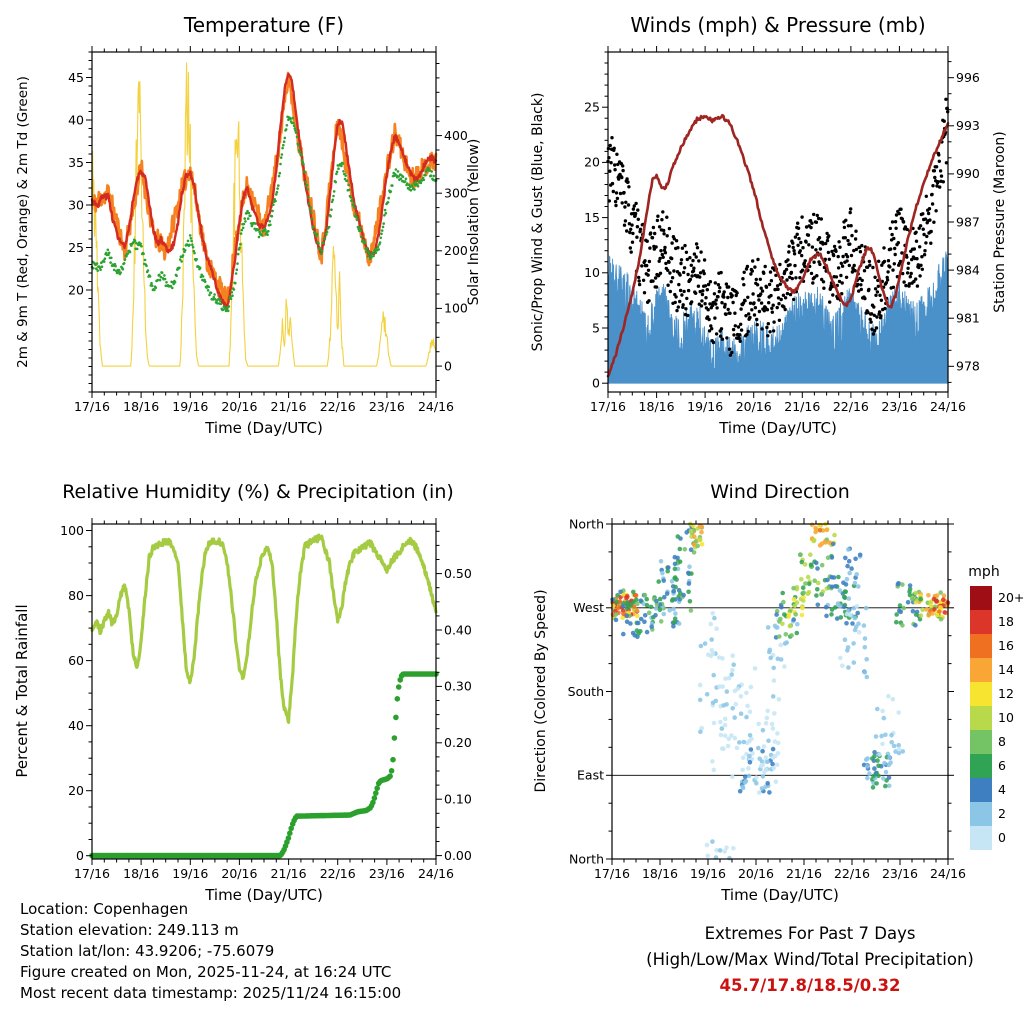 The height and width of the screenshot is (1024, 1024). I want to click on svg-text: mph, so click(983, 572).